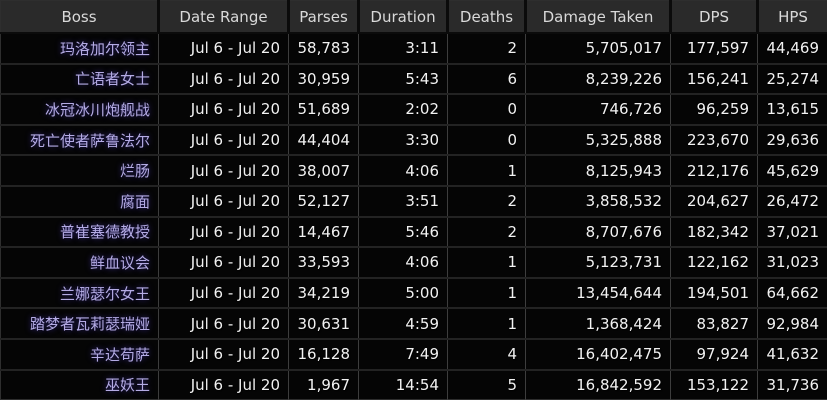  I want to click on parses-cell: 44,404, so click(323, 139).